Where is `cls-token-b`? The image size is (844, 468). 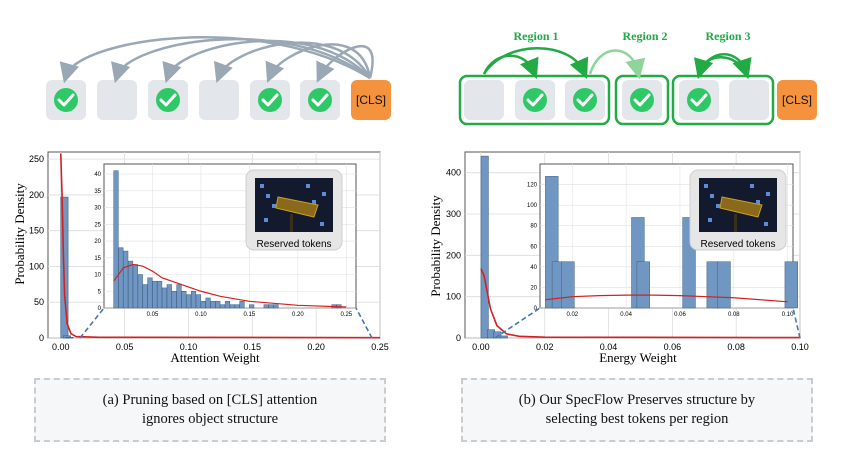 cls-token-b is located at coordinates (797, 100).